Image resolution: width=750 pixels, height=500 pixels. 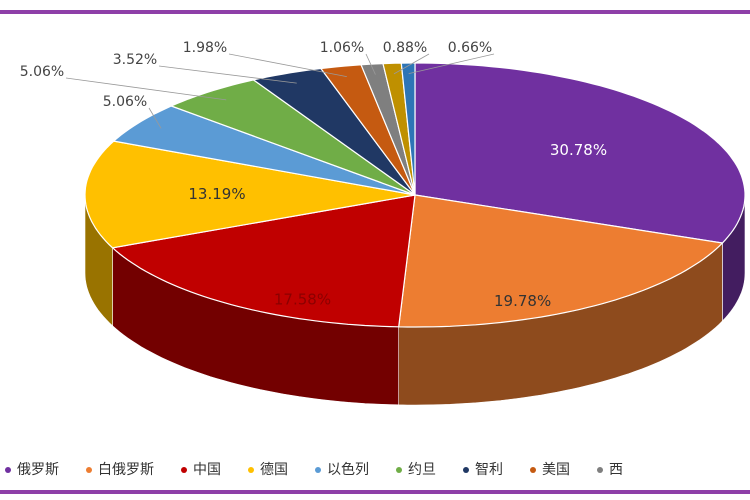 I want to click on legend-label: 中国, so click(x=207, y=470).